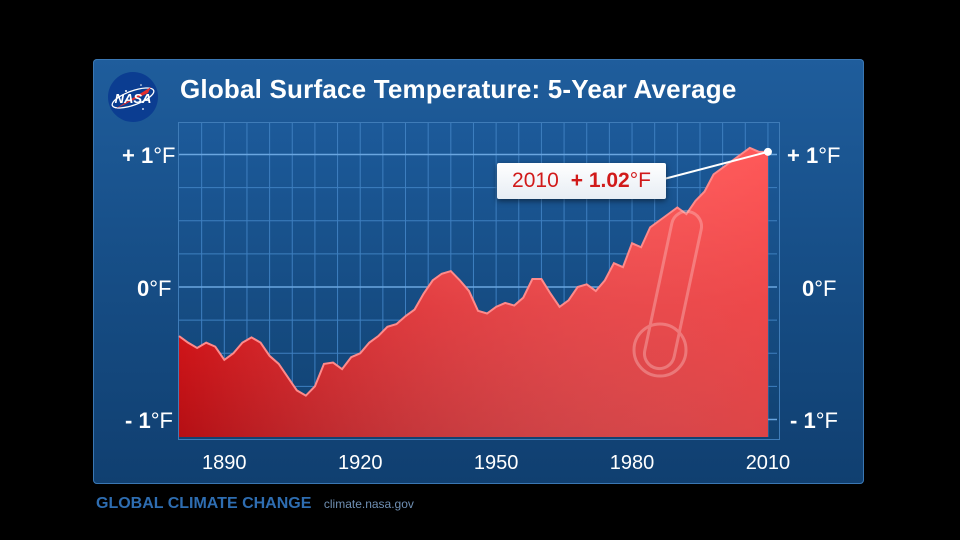  Describe the element at coordinates (149, 420) in the screenshot. I see `y-tick-label: - 1°F` at that location.